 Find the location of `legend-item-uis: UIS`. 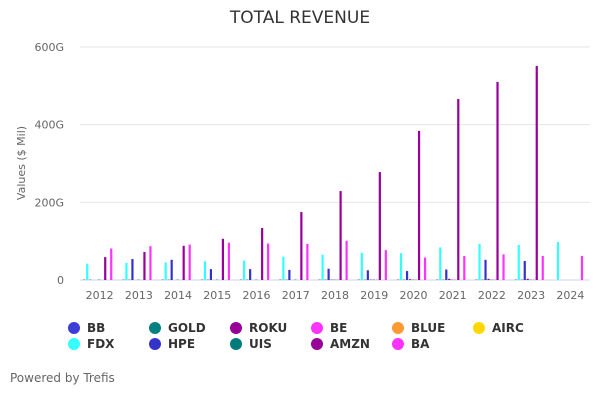

legend-item-uis: UIS is located at coordinates (270, 343).